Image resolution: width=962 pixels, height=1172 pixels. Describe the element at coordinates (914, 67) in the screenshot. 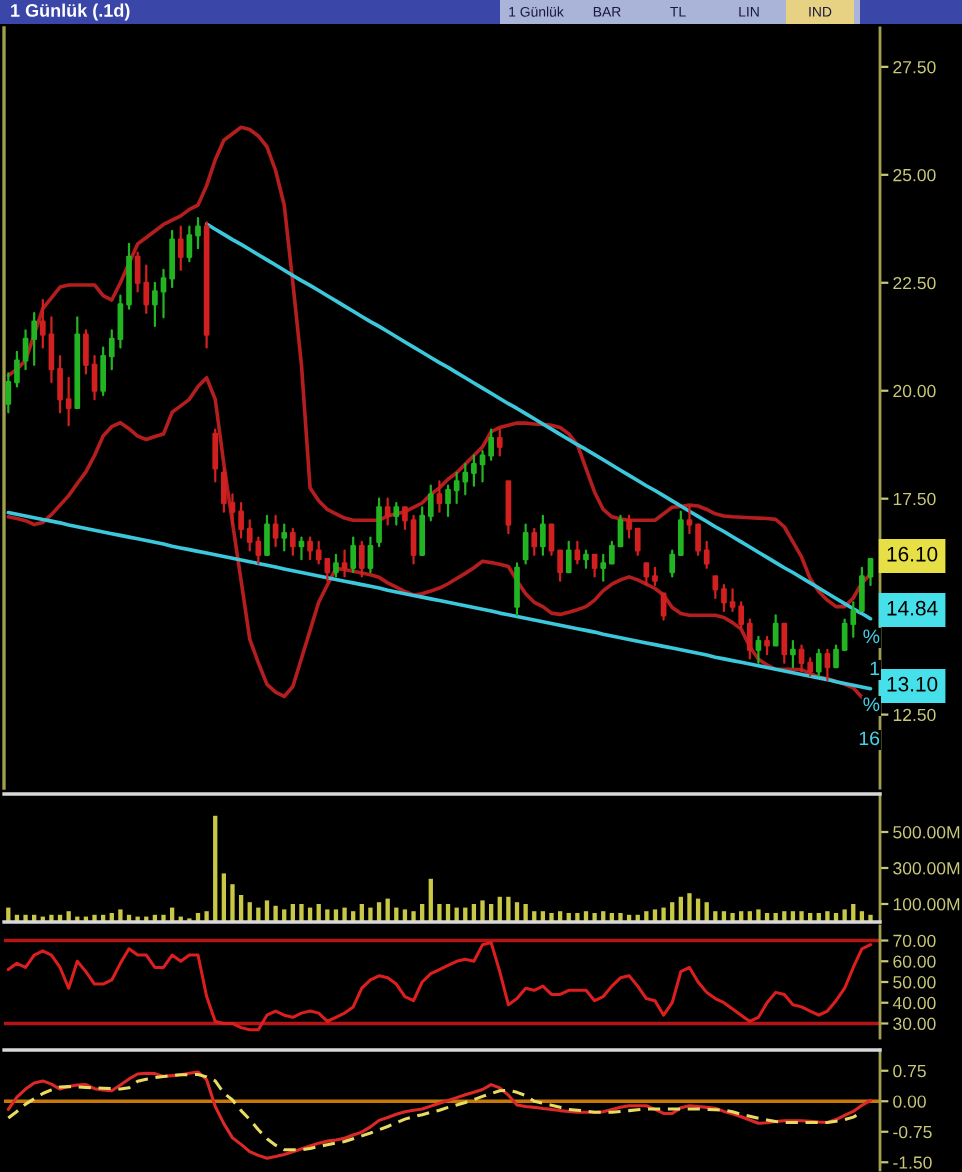

I see `y-tick-label: 27.50` at that location.